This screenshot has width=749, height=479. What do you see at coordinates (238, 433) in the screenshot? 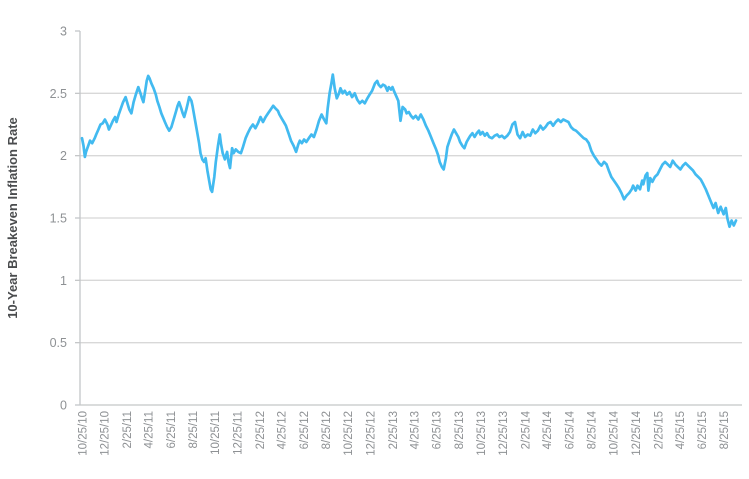
I see `x-tick-label: 12/25/11` at bounding box center [238, 433].